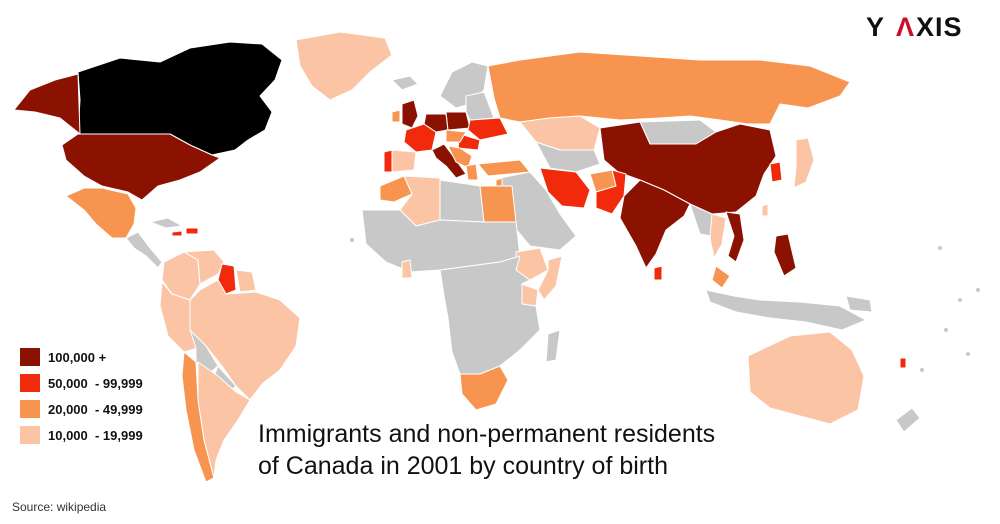 The height and width of the screenshot is (524, 1000). Describe the element at coordinates (192, 231) in the screenshot. I see `region-haiti` at that location.